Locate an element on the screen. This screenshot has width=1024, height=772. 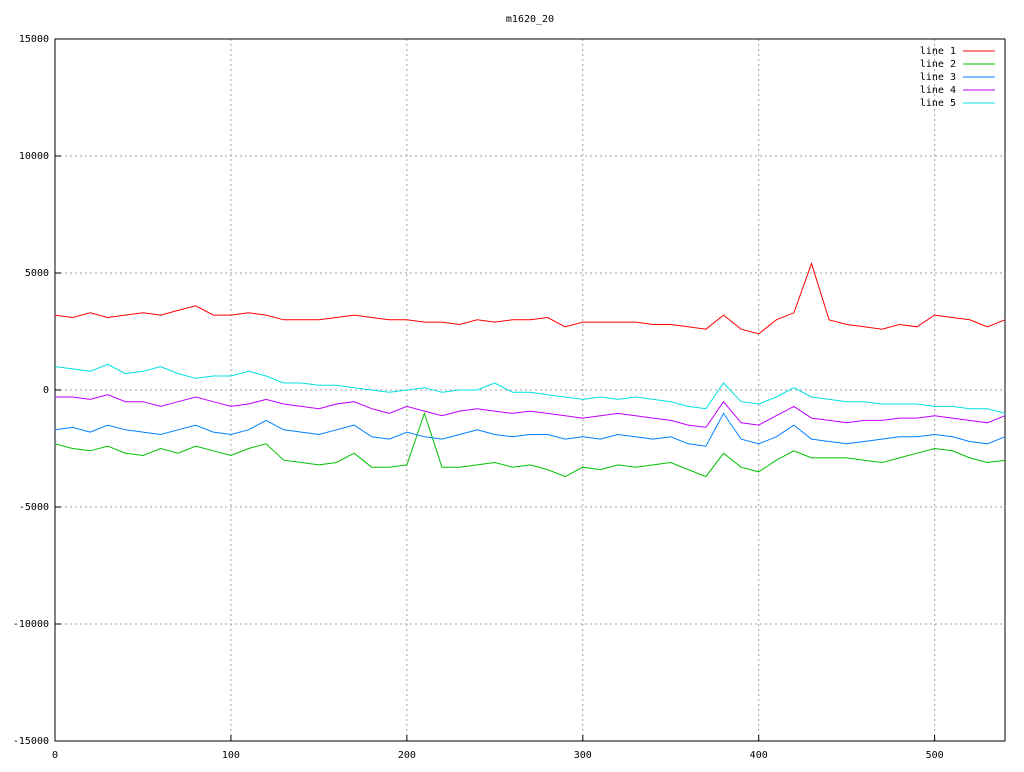
y-tick-label: 15000 is located at coordinates (34, 39).